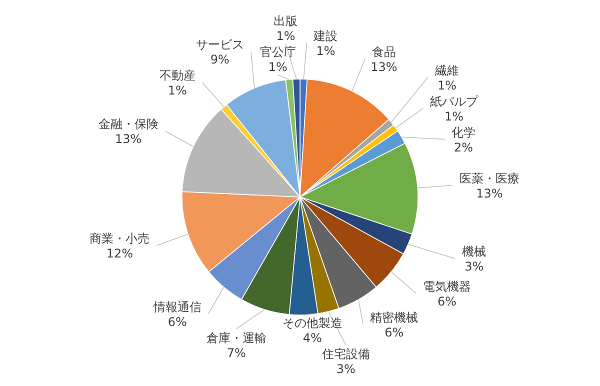 This screenshot has height=386, width=600. Describe the element at coordinates (464, 132) in the screenshot. I see `slice-label: 化学` at that location.